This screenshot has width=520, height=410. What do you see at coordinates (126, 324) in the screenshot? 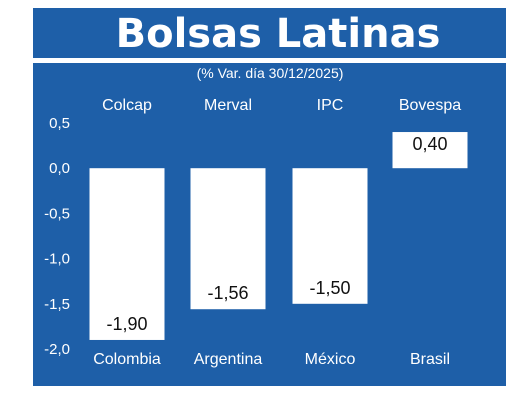
I see `value-label: -1,90` at bounding box center [126, 324].